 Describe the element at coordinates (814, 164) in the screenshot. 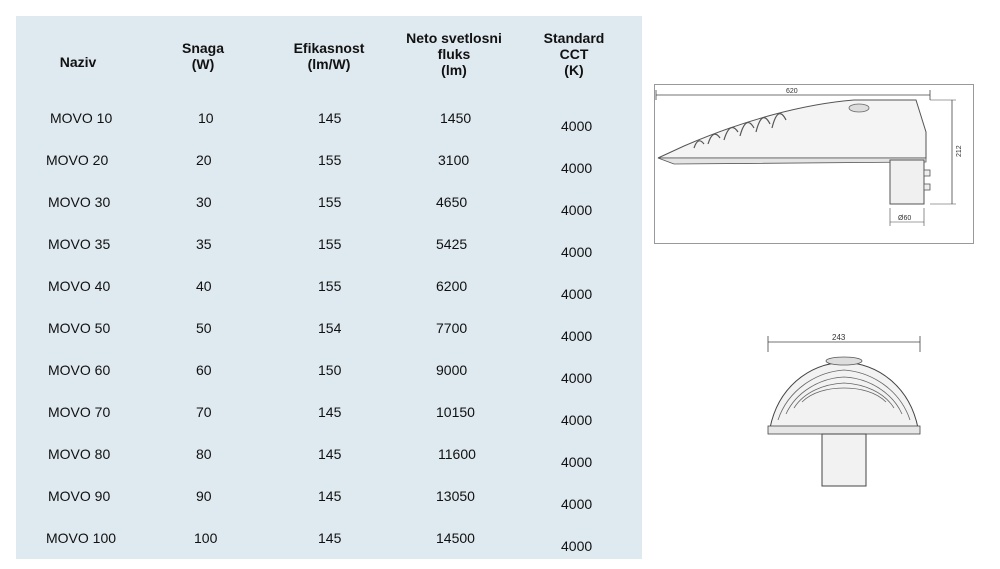

I see `side-view-drawing: 620 212 Ø60` at that location.